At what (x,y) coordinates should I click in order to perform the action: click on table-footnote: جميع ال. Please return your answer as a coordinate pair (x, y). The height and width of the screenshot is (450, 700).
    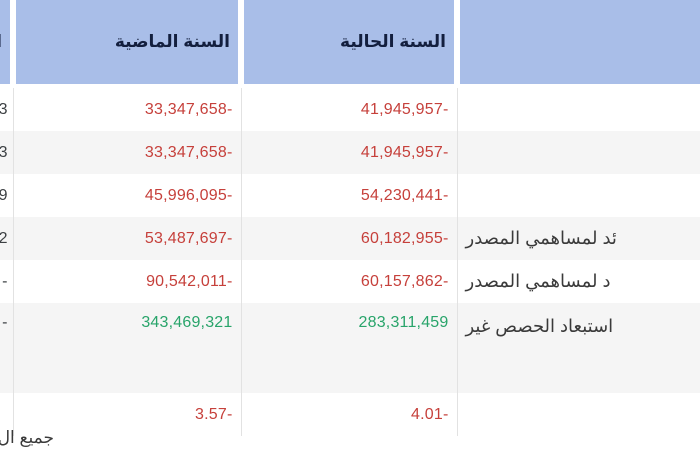
    Looking at the image, I should click on (27, 437).